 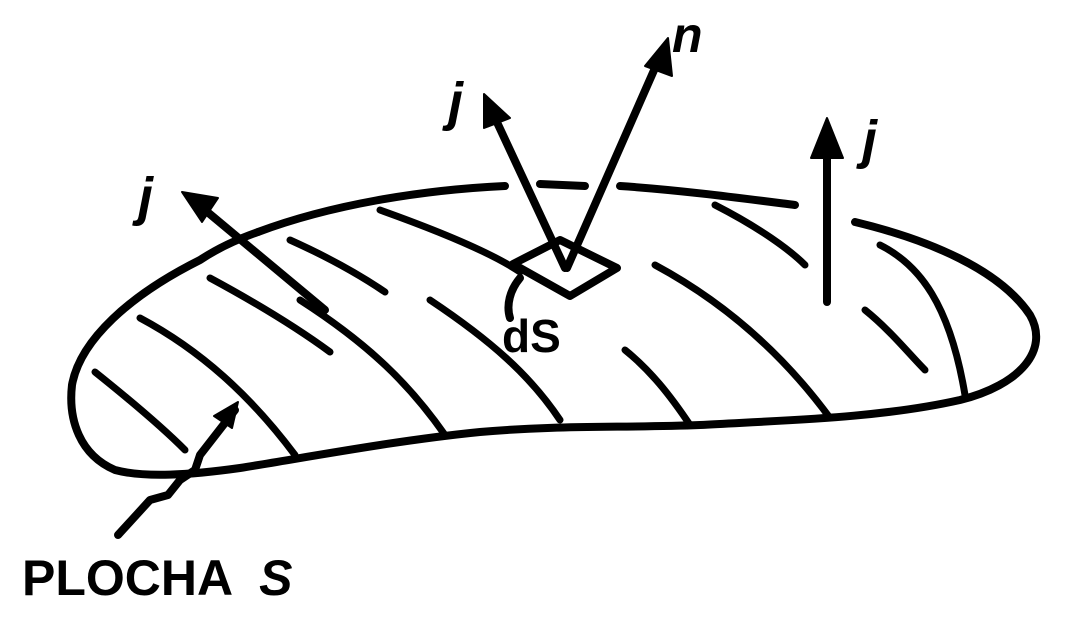 I want to click on surface-label-symbol: S, so click(x=275, y=578).